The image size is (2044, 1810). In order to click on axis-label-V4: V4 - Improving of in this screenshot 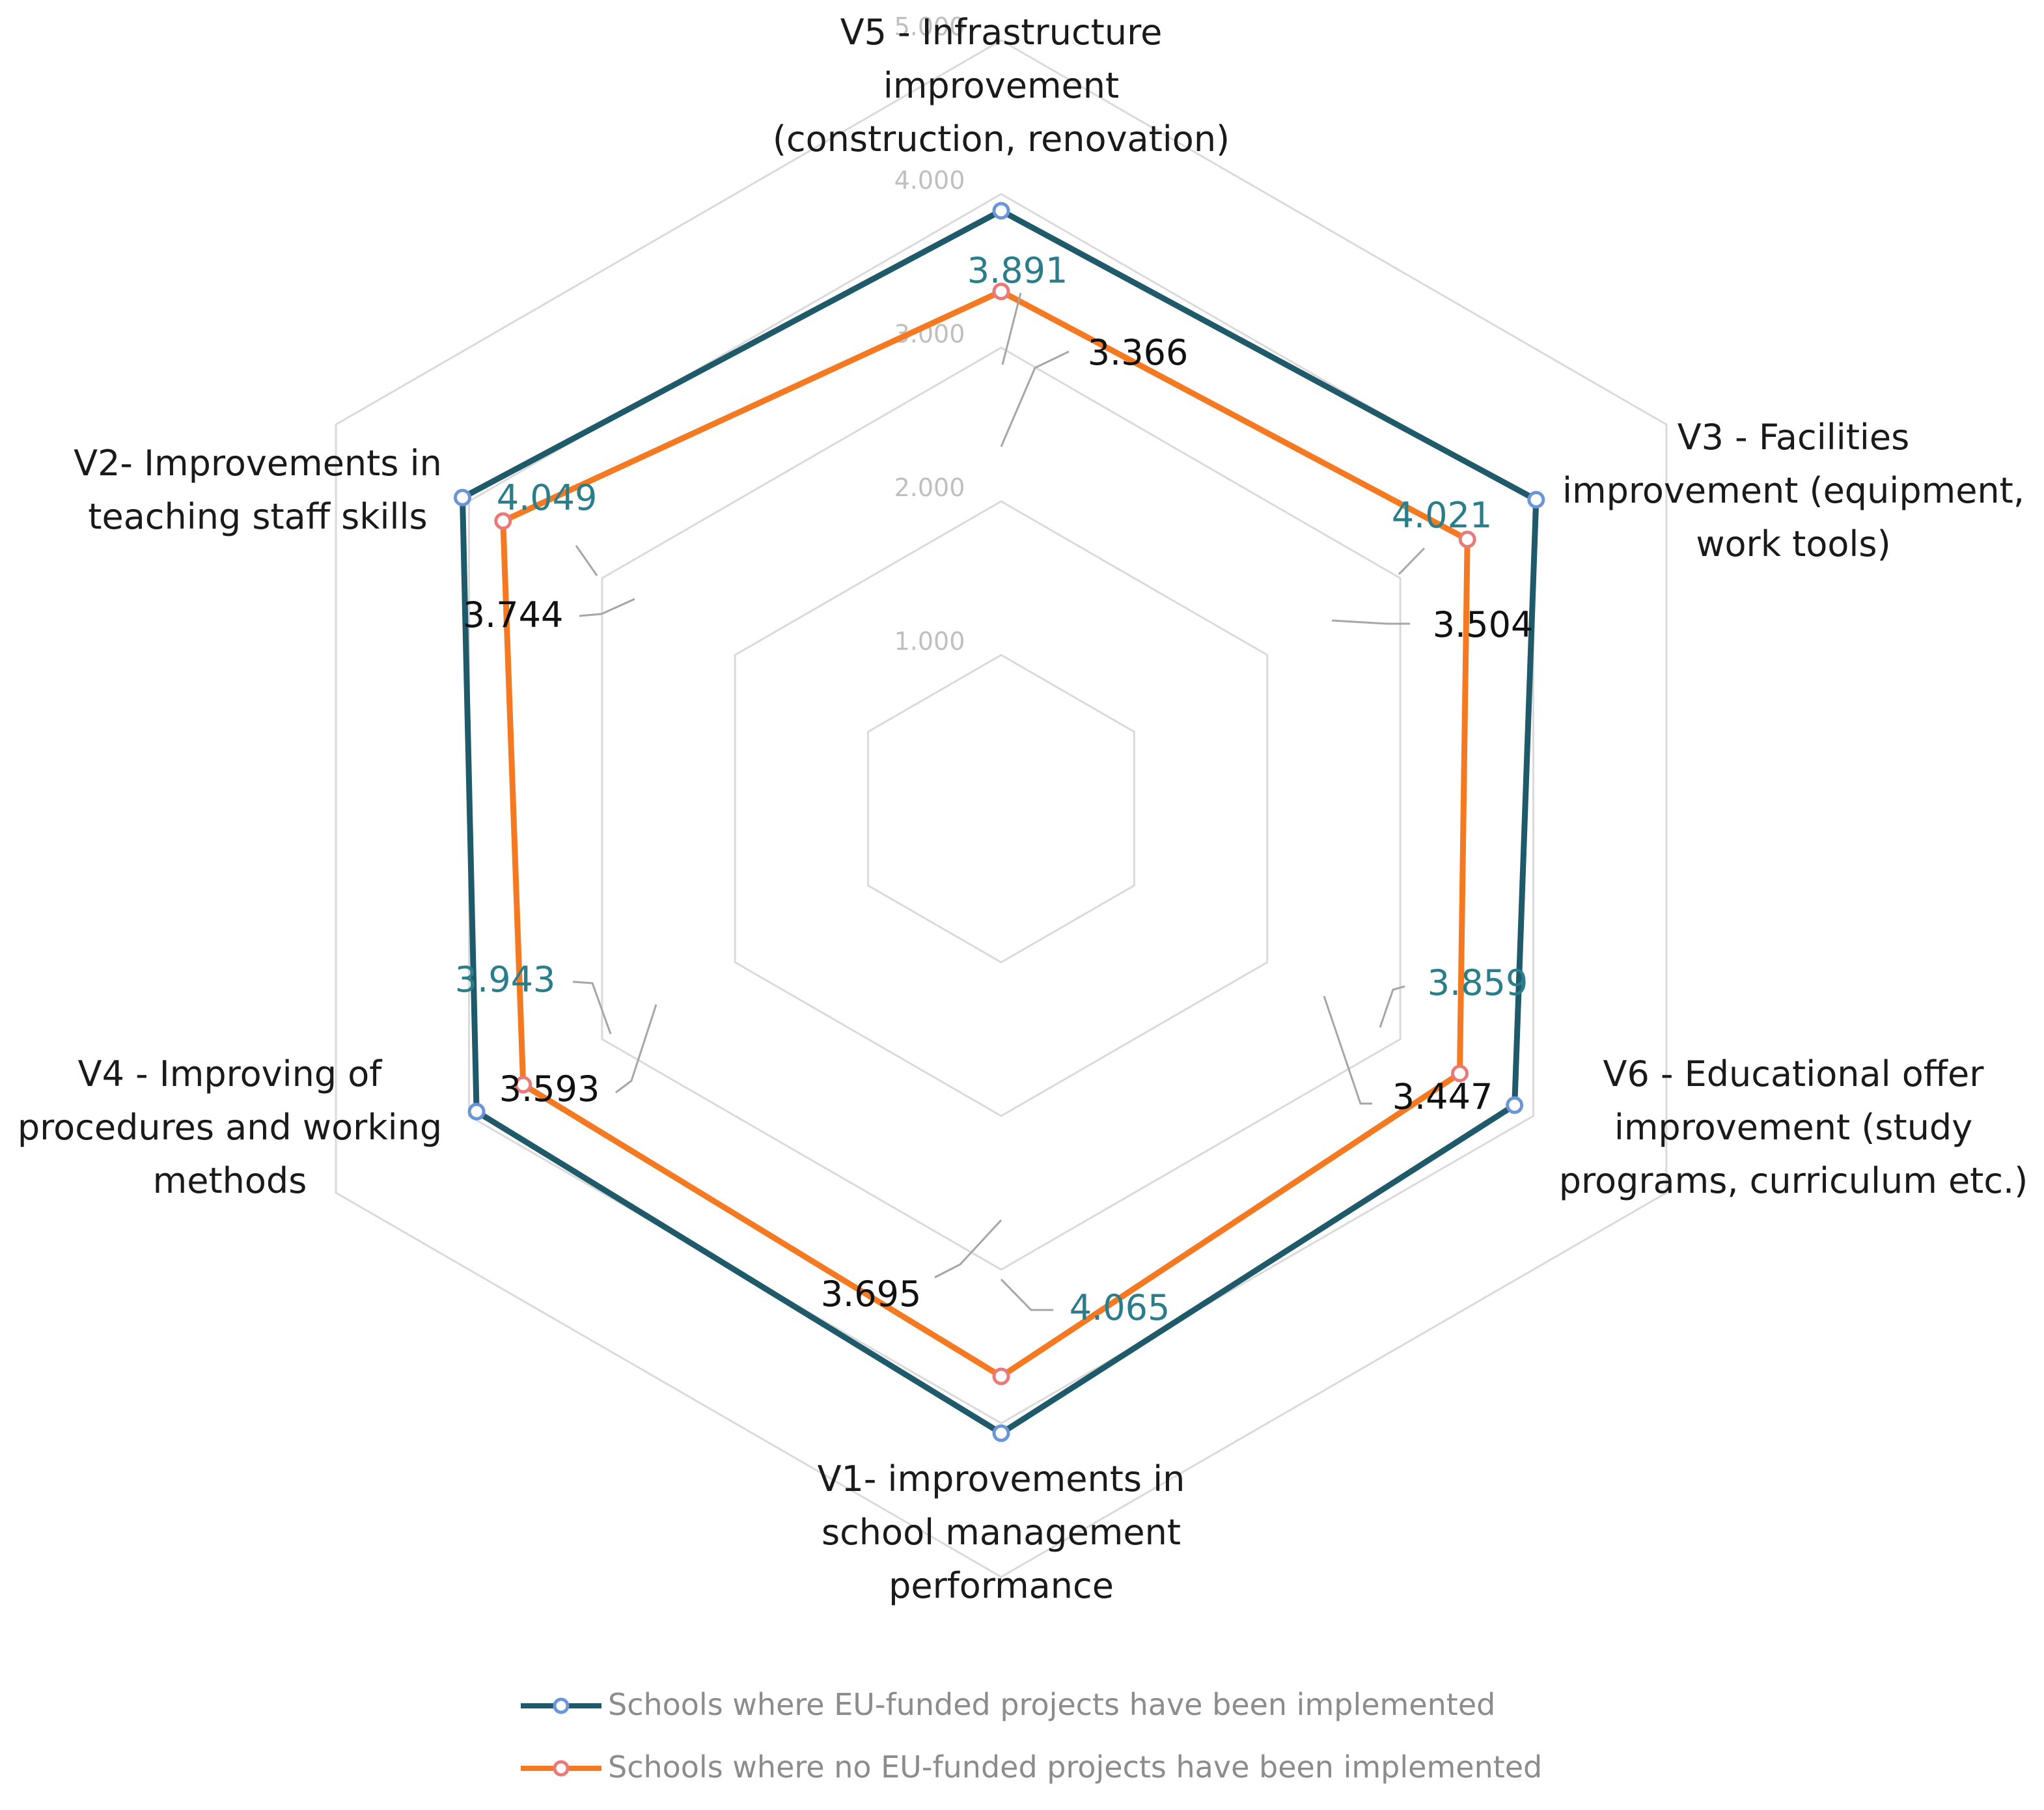, I will do `click(230, 1073)`.